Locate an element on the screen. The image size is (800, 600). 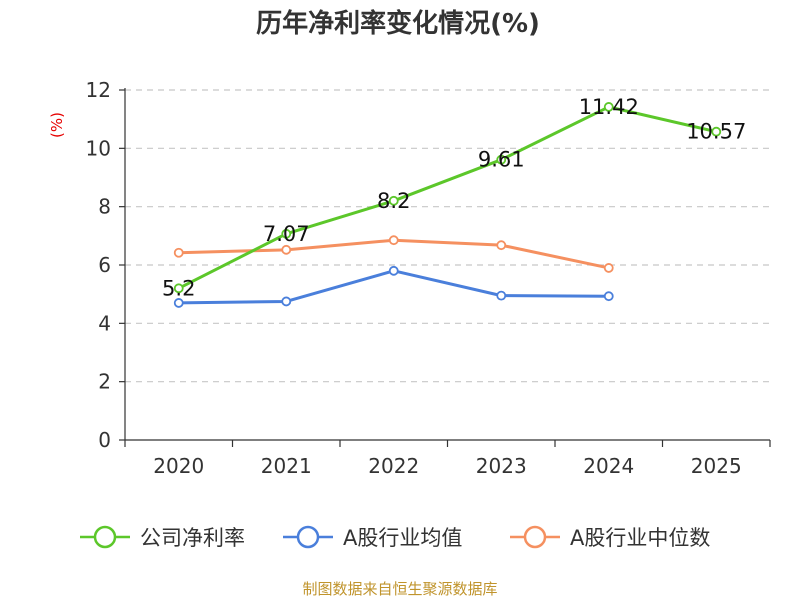
y-tick-label: 2 is located at coordinates (104, 382).